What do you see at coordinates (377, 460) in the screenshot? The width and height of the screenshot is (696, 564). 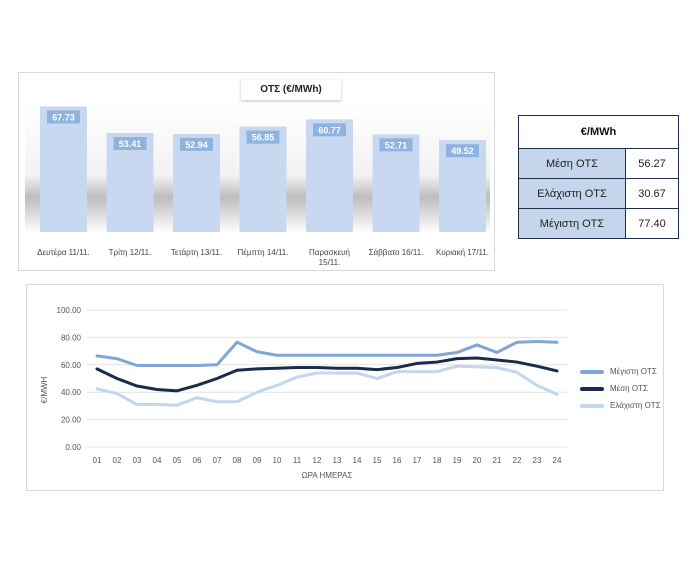 I see `x-tick-label: 15` at bounding box center [377, 460].